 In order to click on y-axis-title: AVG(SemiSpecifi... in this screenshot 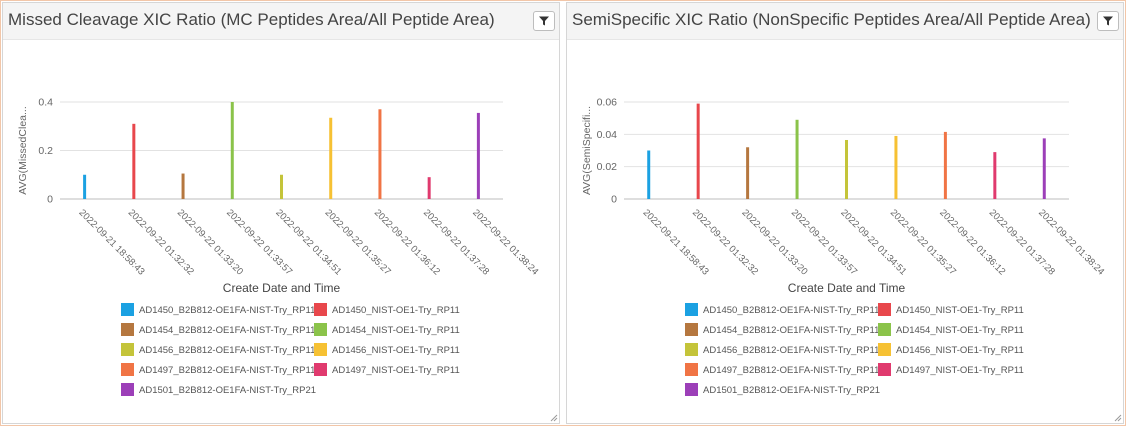, I will do `click(587, 150)`.